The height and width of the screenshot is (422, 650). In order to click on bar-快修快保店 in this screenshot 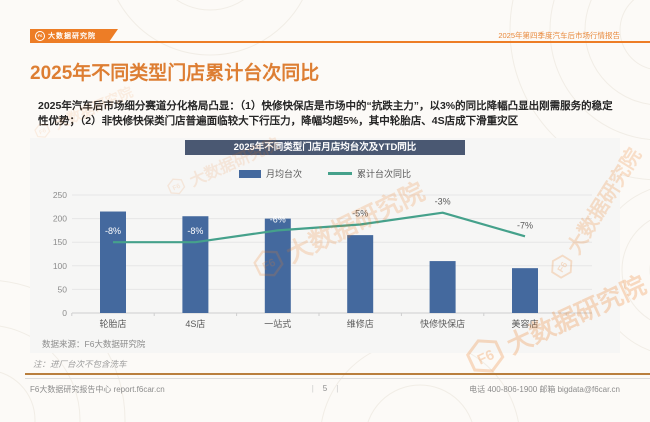, I will do `click(442, 287)`.